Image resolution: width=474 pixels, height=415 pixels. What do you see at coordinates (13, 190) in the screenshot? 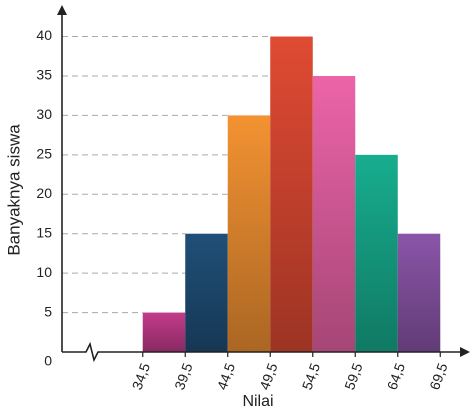
I see `y-axis-label: Banyaknya siswa` at bounding box center [13, 190].